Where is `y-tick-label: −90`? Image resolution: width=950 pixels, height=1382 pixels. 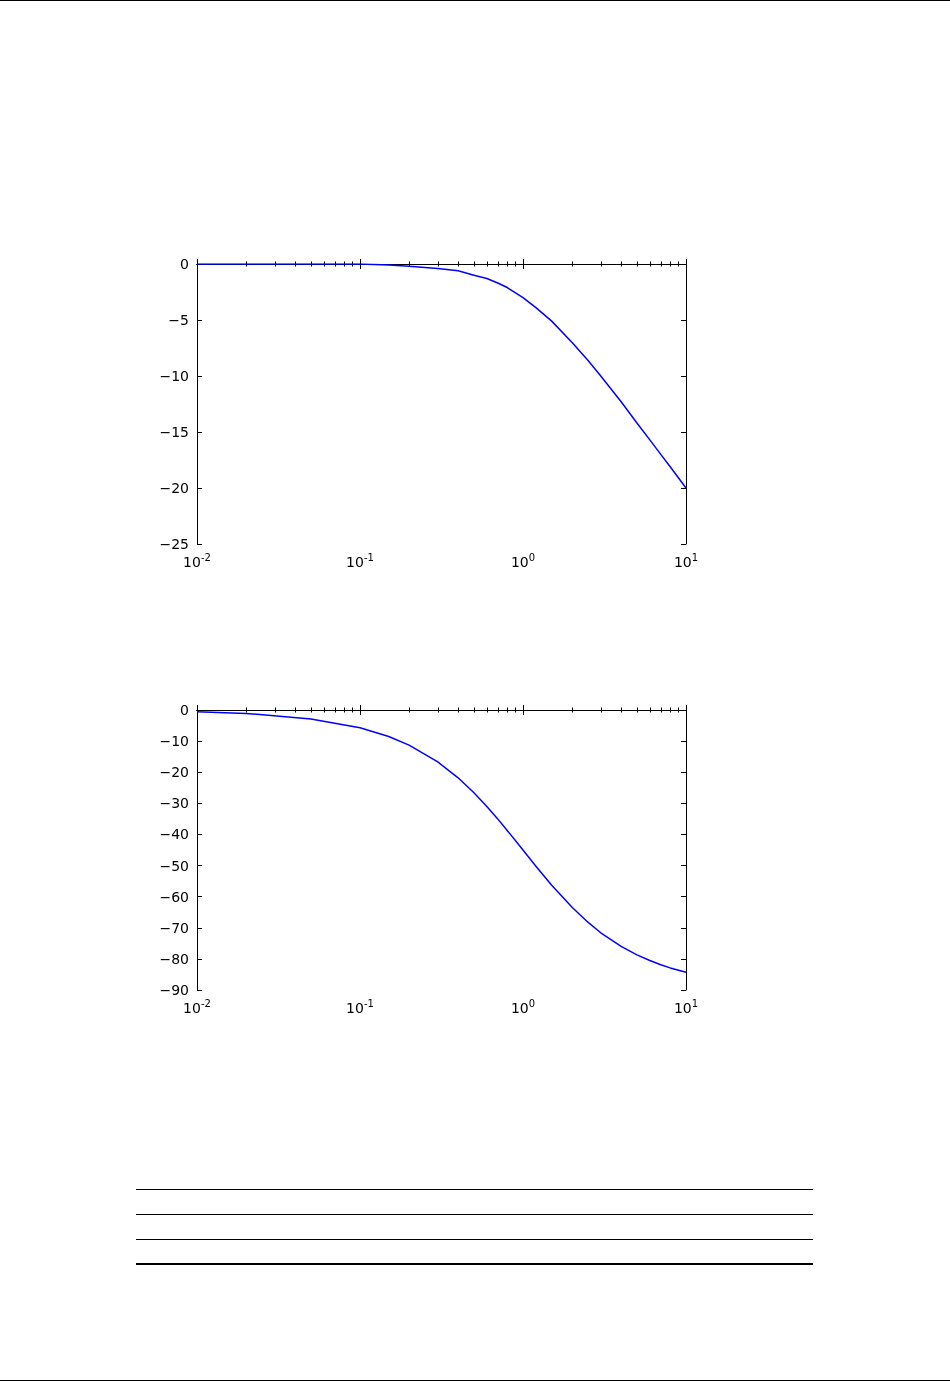 y-tick-label: −90 is located at coordinates (174, 990).